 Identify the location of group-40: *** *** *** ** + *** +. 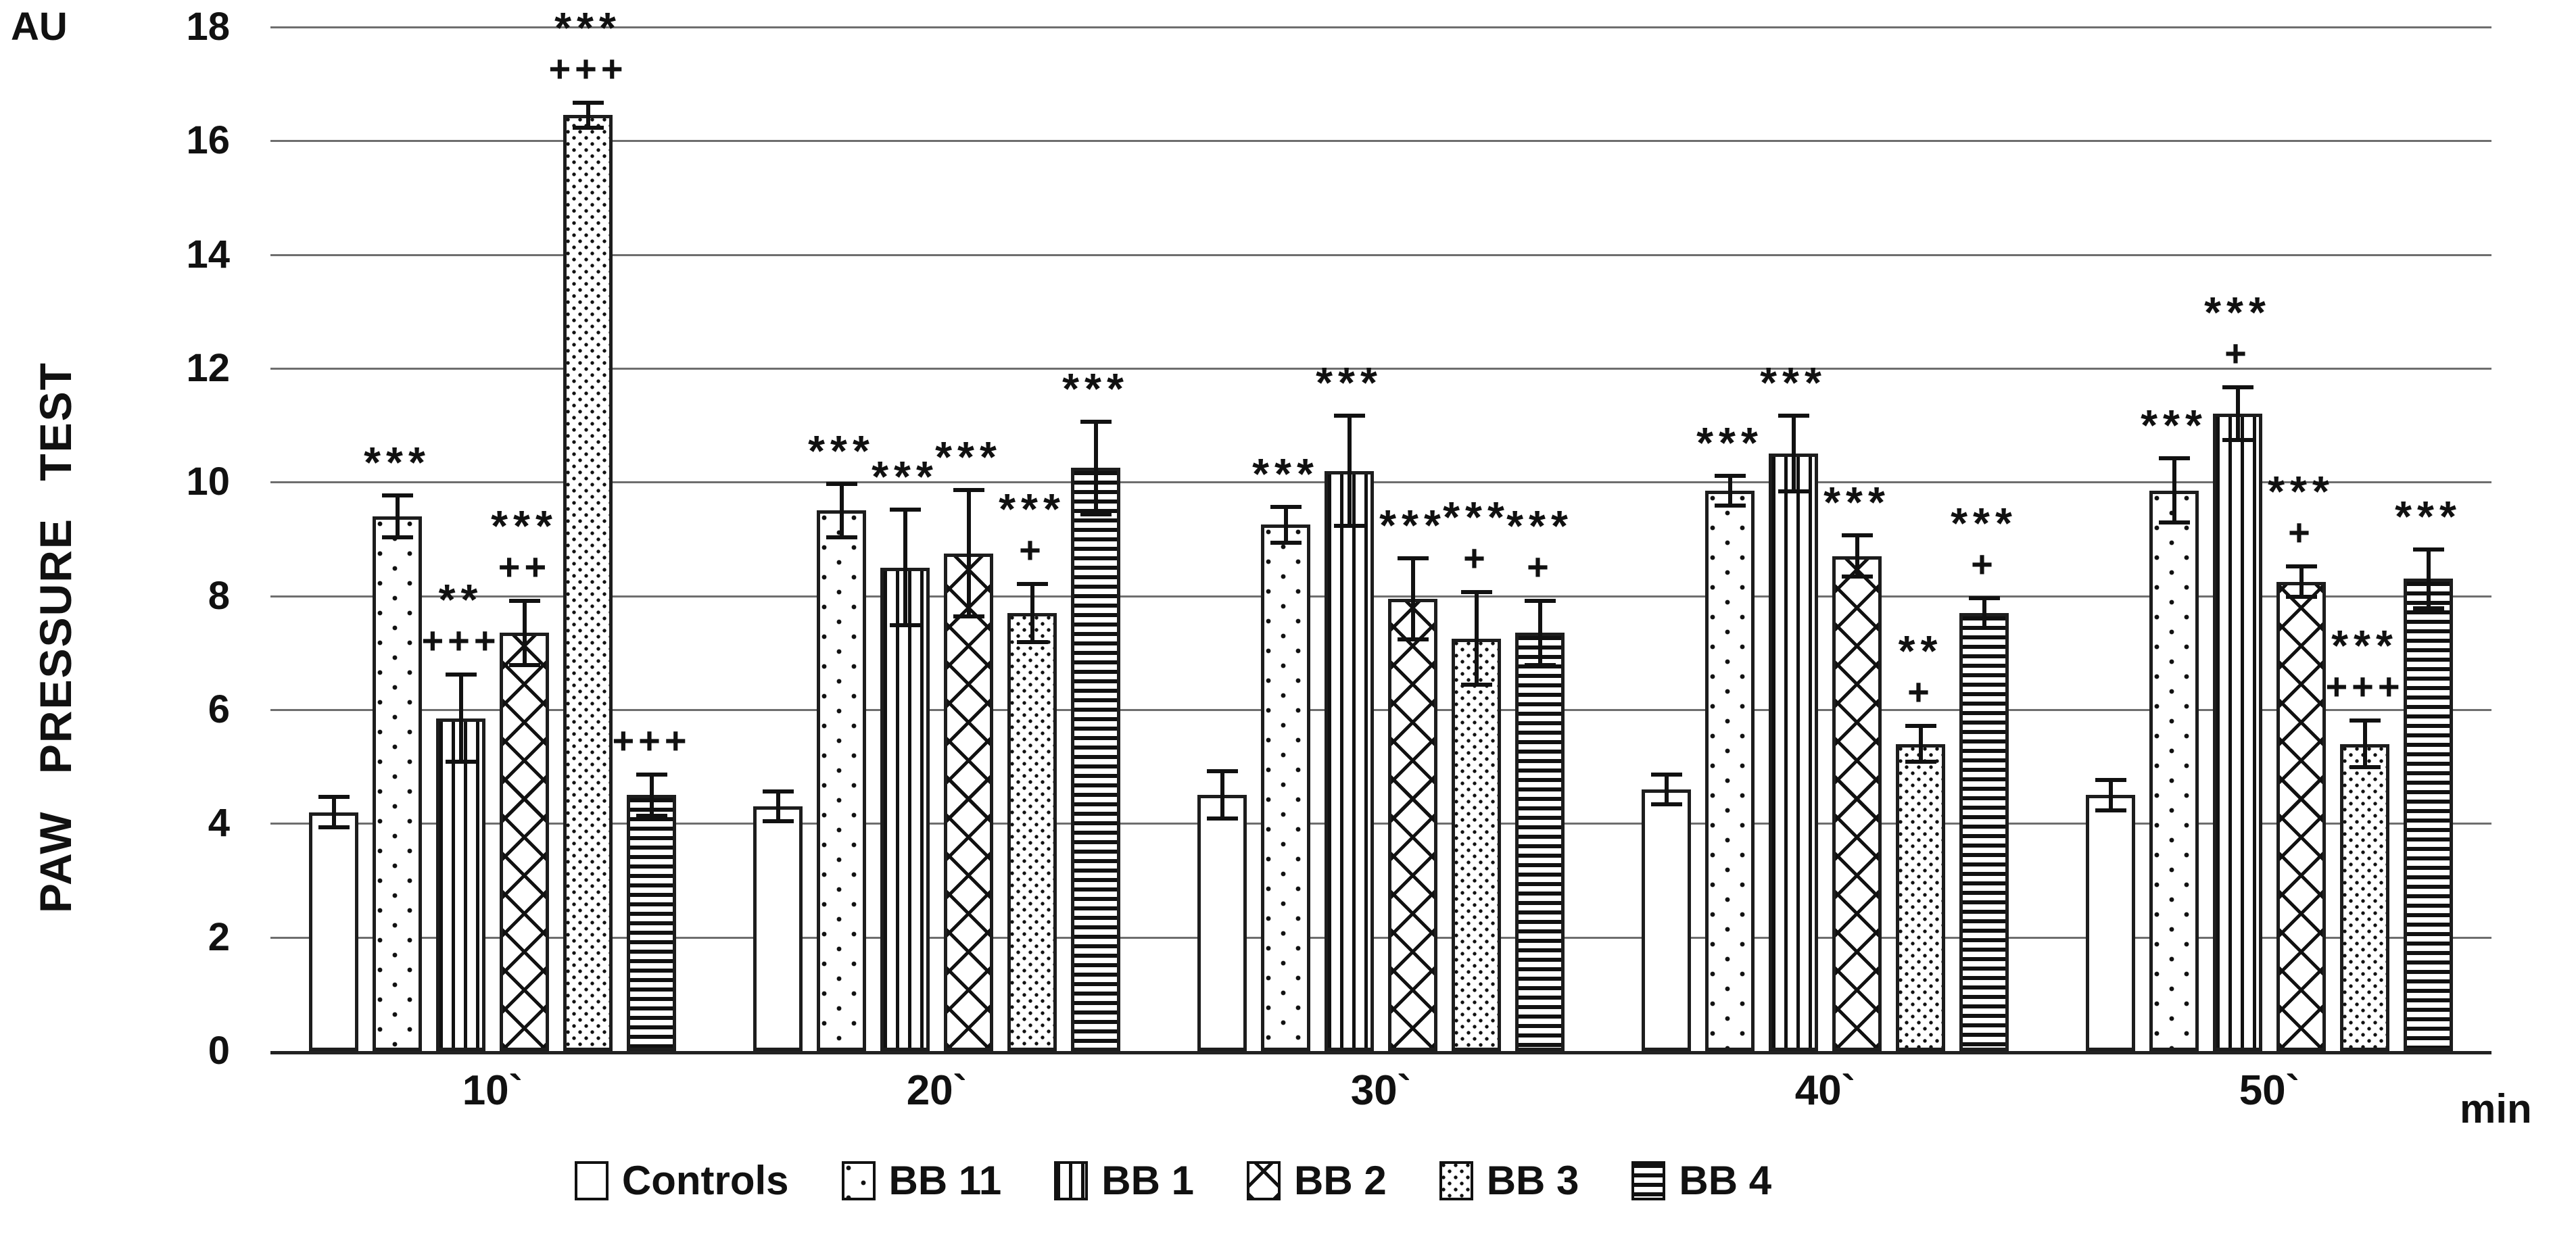
(1825, 539).